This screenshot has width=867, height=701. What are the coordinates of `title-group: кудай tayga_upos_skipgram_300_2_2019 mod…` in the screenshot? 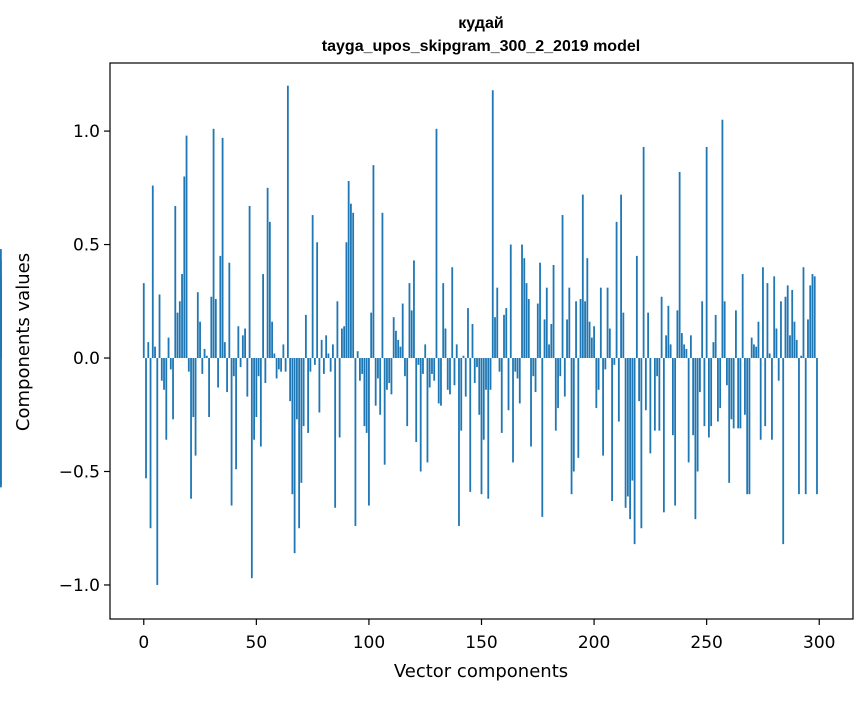 It's located at (481, 35).